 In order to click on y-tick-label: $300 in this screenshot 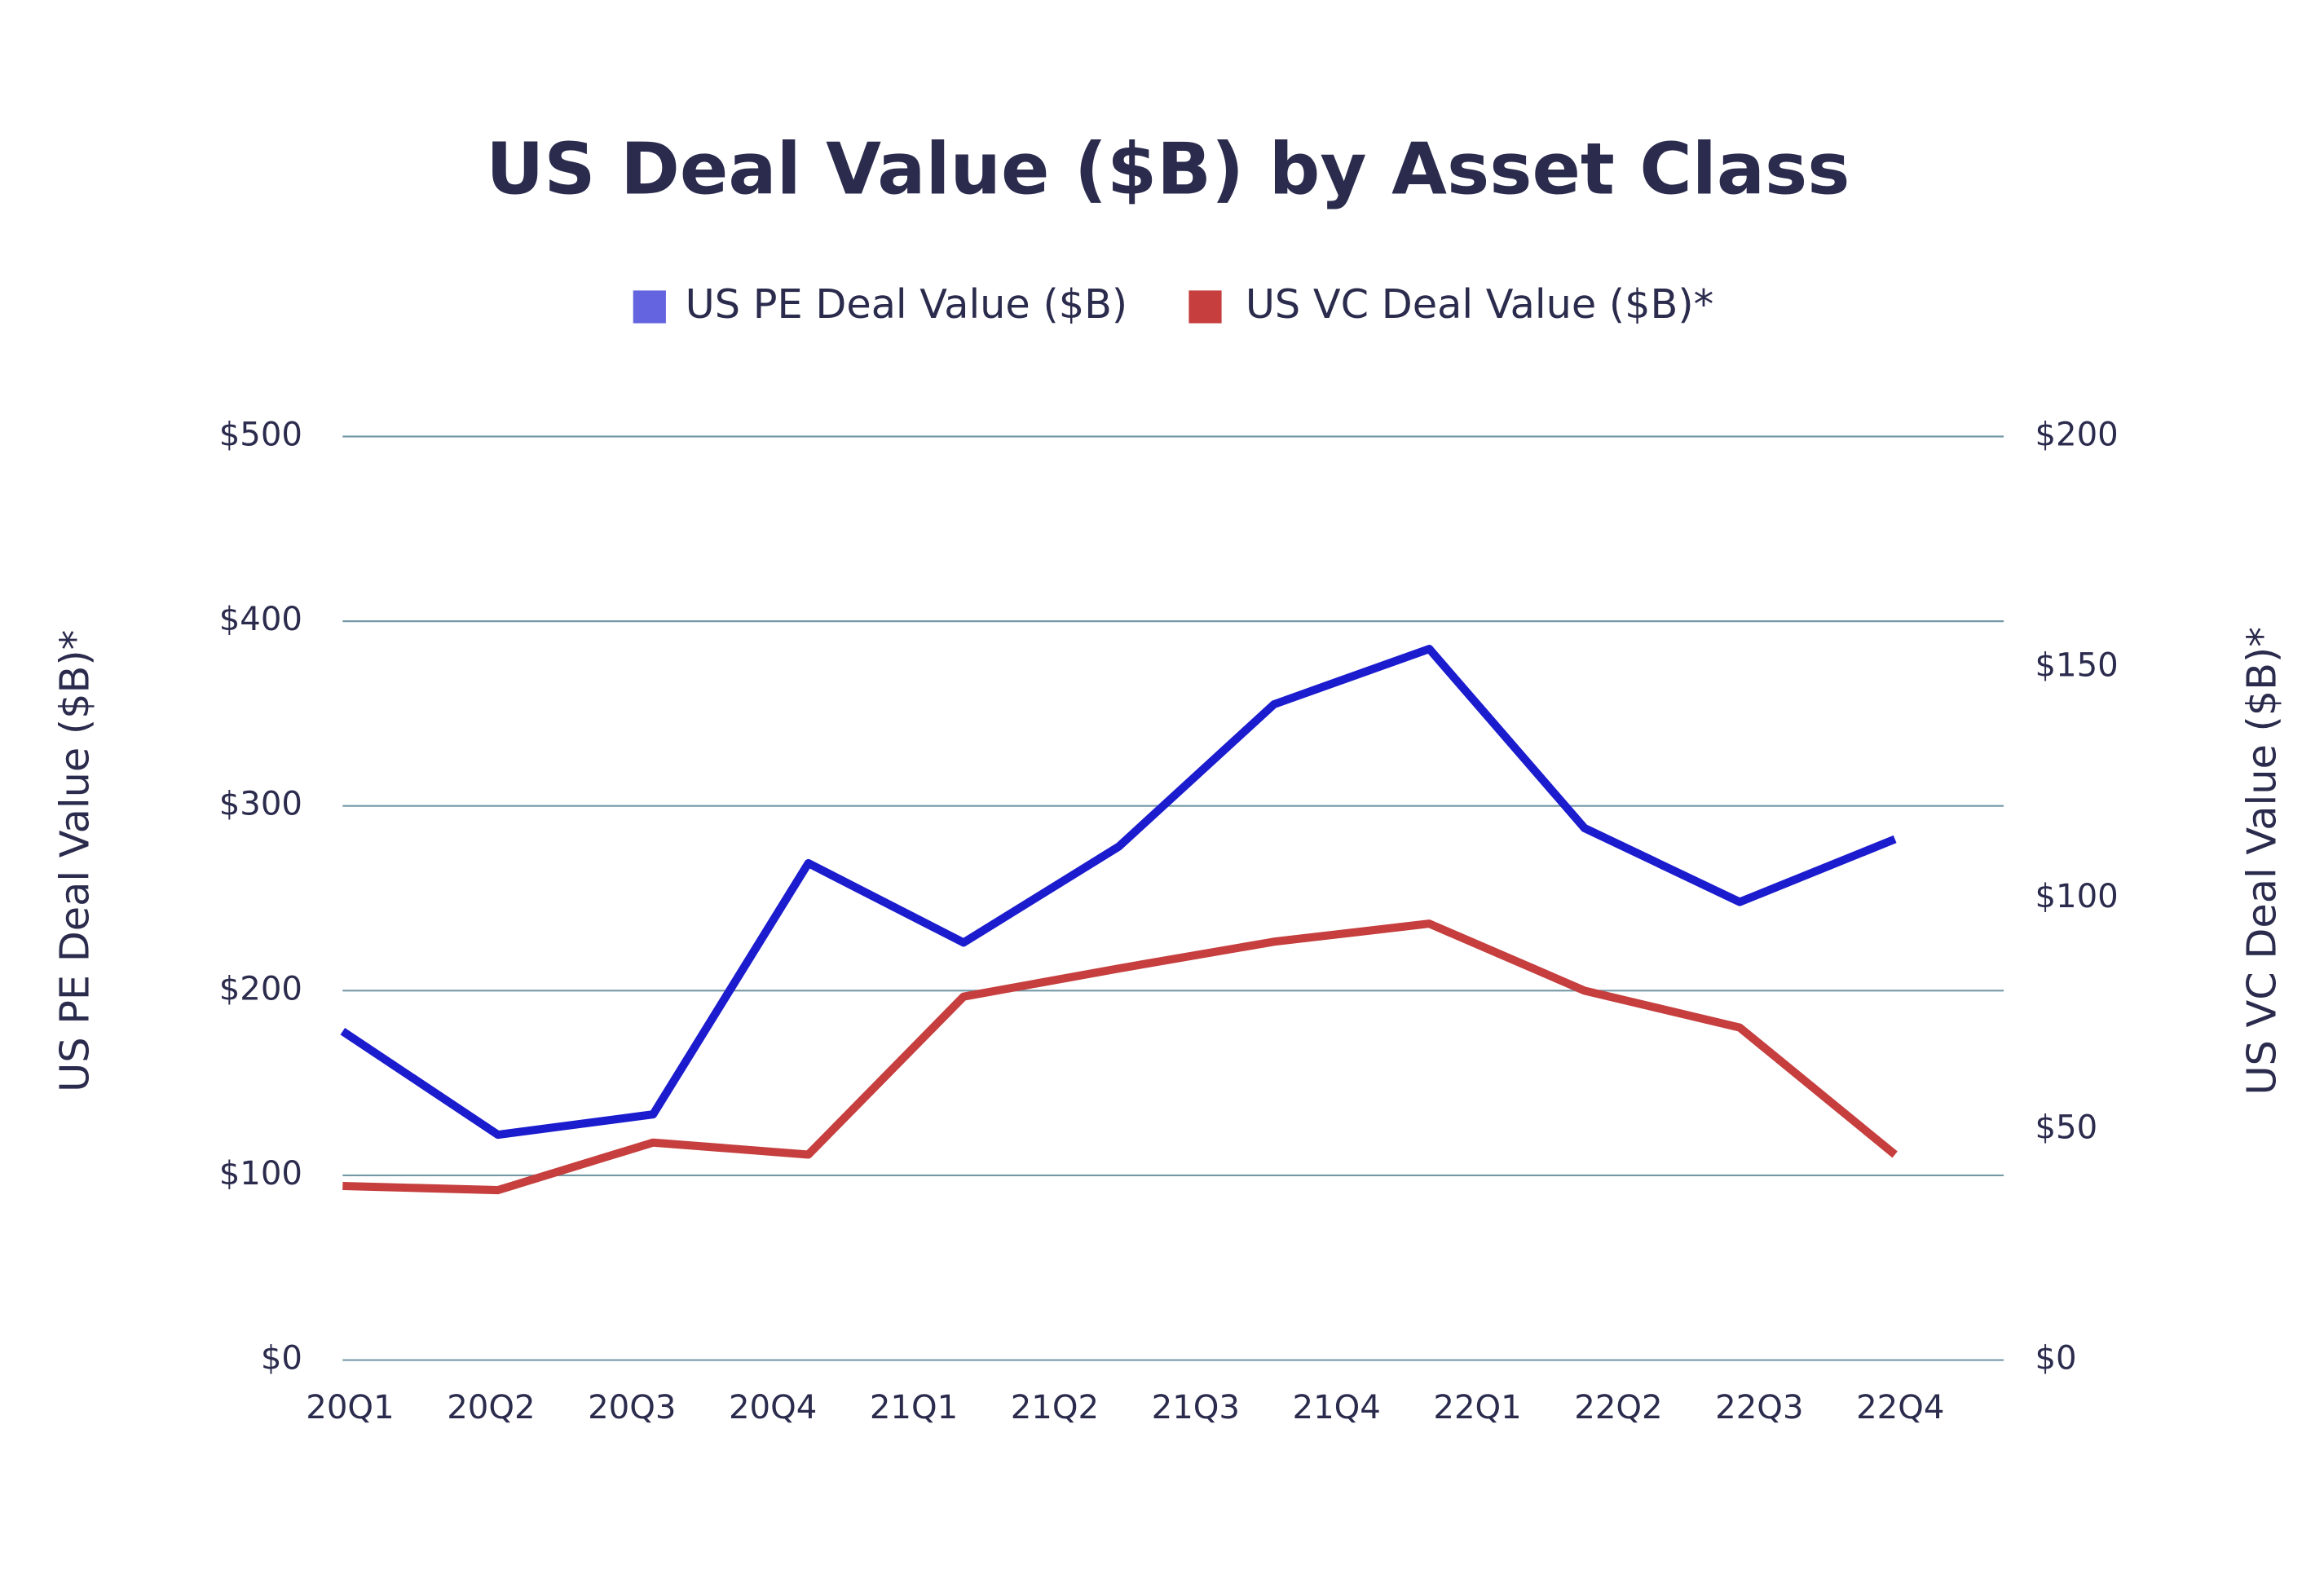, I will do `click(260, 804)`.